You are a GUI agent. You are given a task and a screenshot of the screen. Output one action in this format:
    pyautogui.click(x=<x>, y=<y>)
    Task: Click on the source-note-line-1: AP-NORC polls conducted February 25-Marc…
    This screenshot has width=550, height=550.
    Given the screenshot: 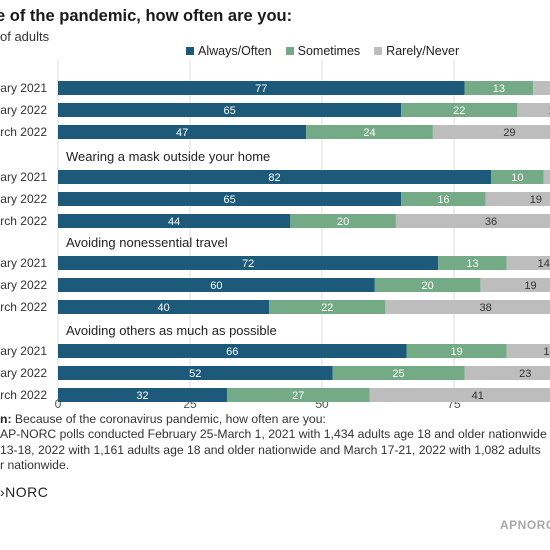 What is the action you would take?
    pyautogui.click(x=273, y=434)
    